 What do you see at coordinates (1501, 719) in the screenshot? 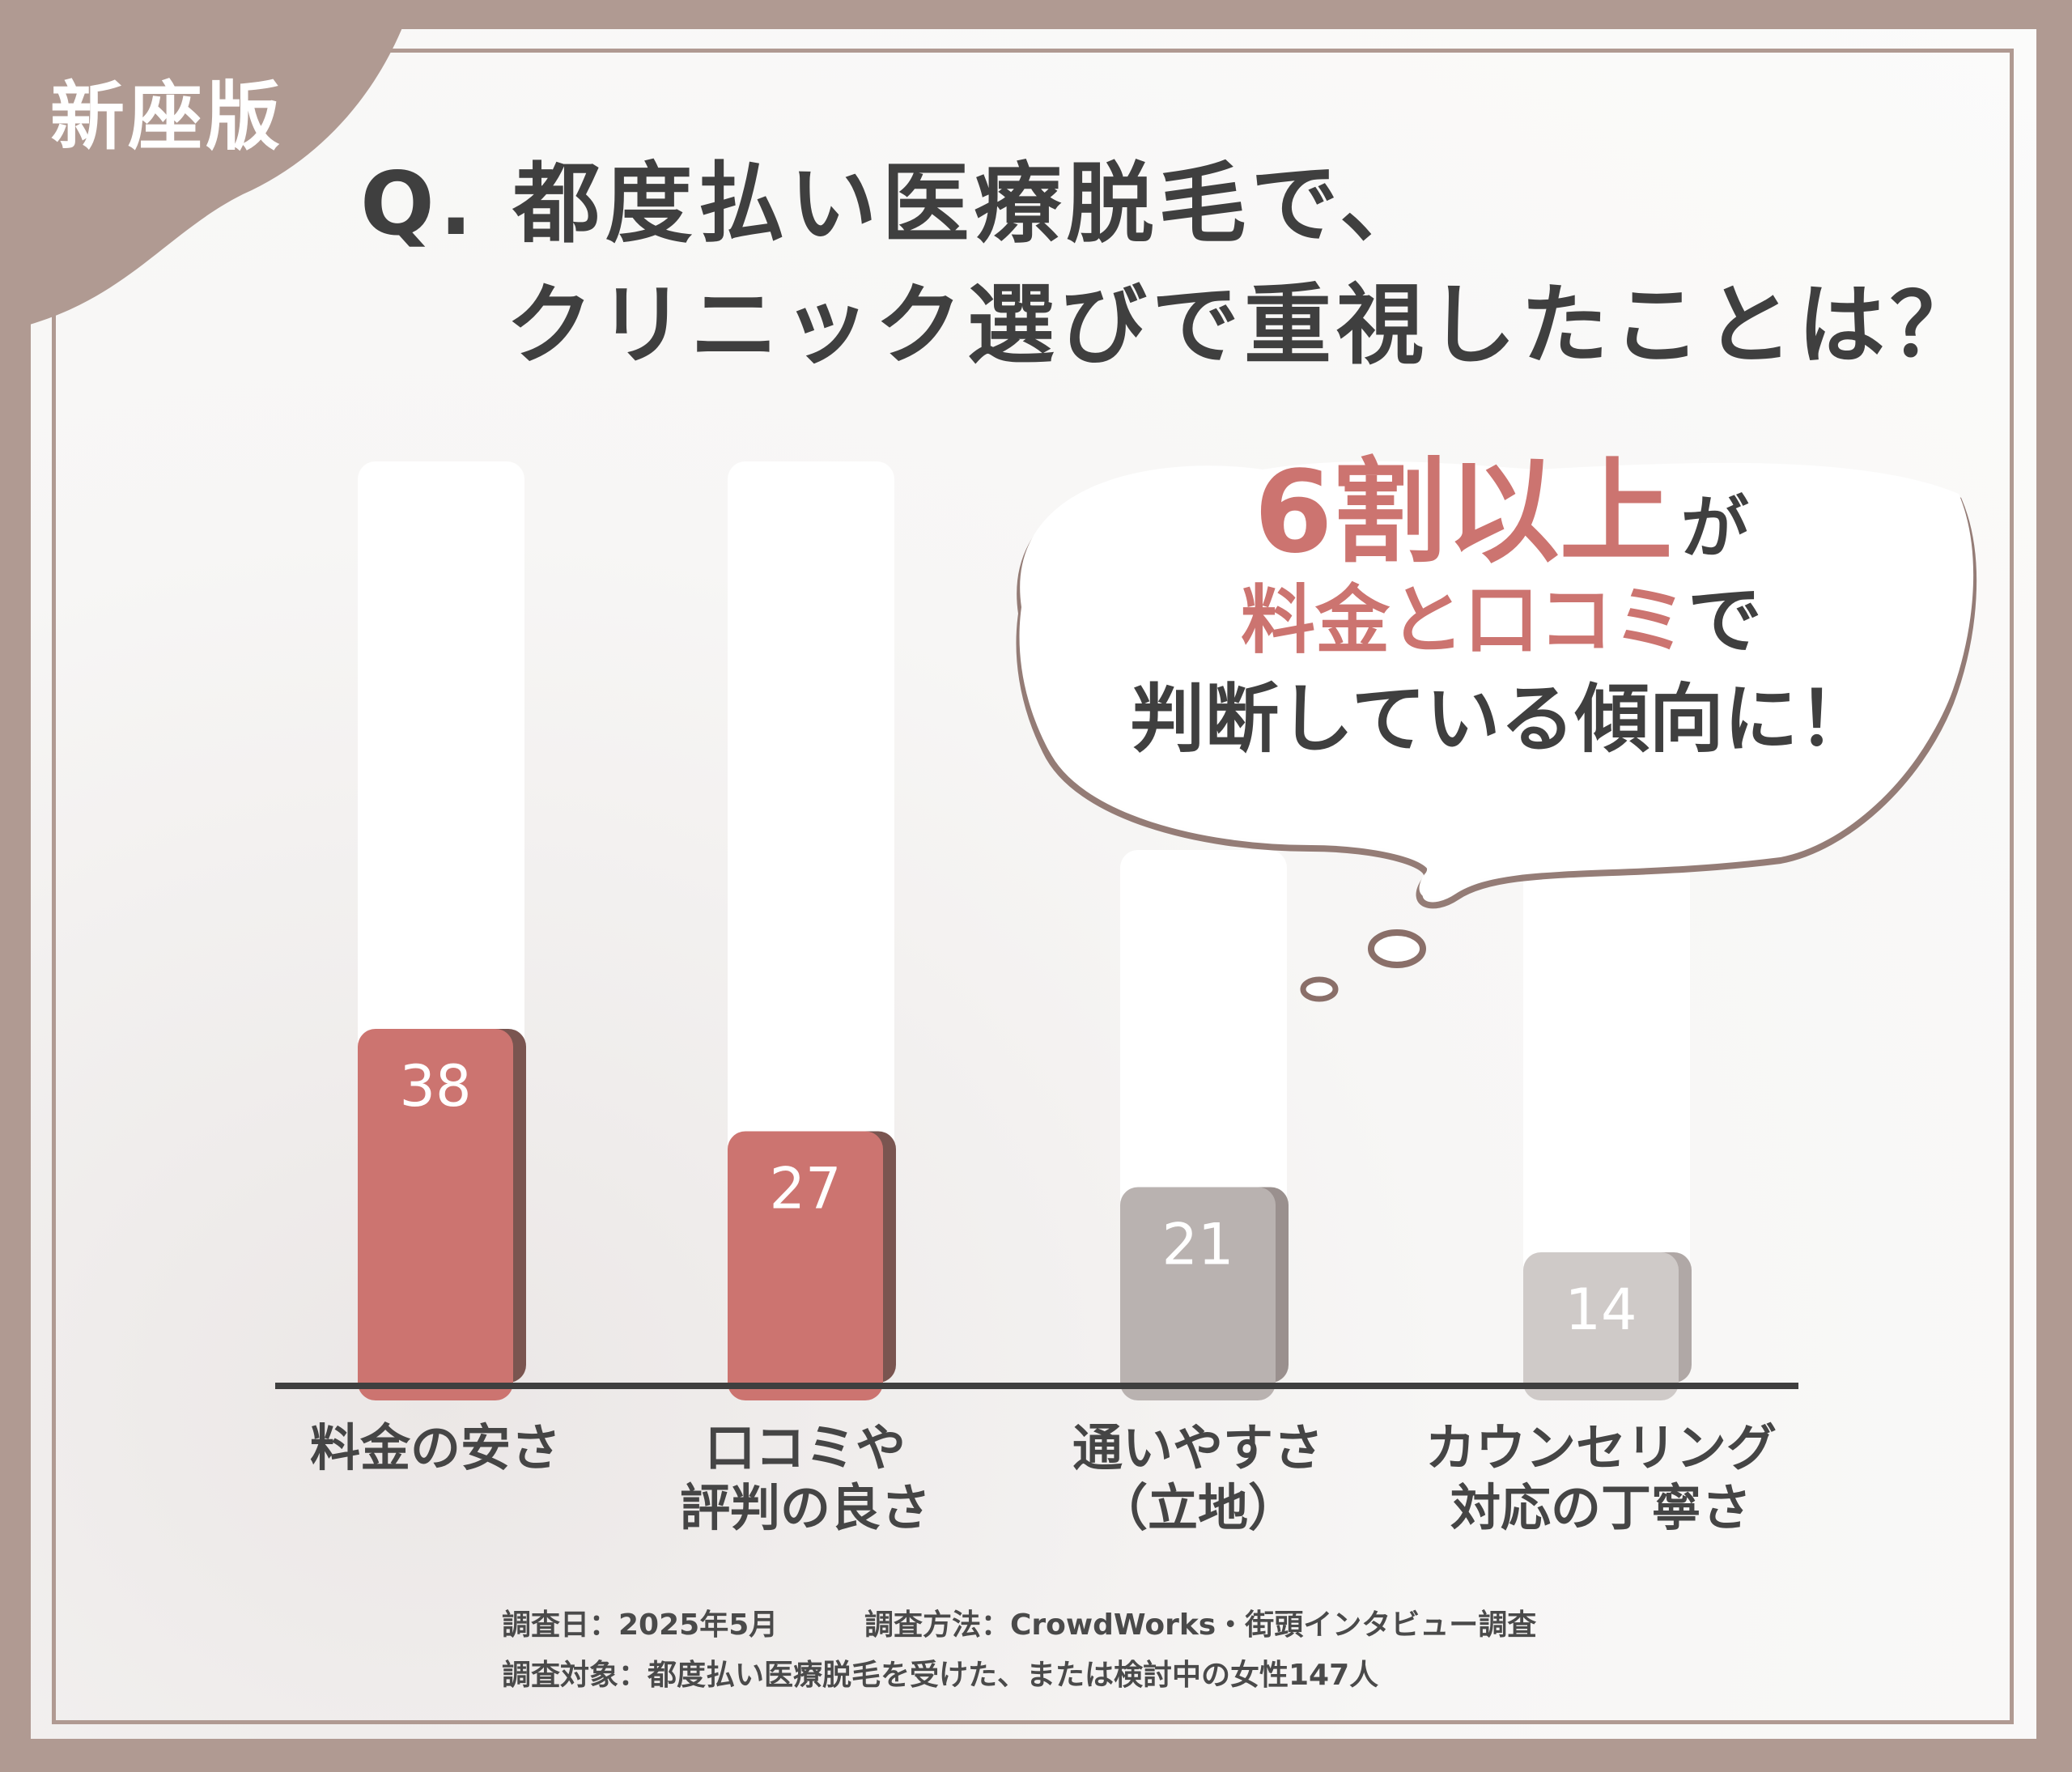
I see `bubble-line3: 判断している傾向に！` at bounding box center [1501, 719].